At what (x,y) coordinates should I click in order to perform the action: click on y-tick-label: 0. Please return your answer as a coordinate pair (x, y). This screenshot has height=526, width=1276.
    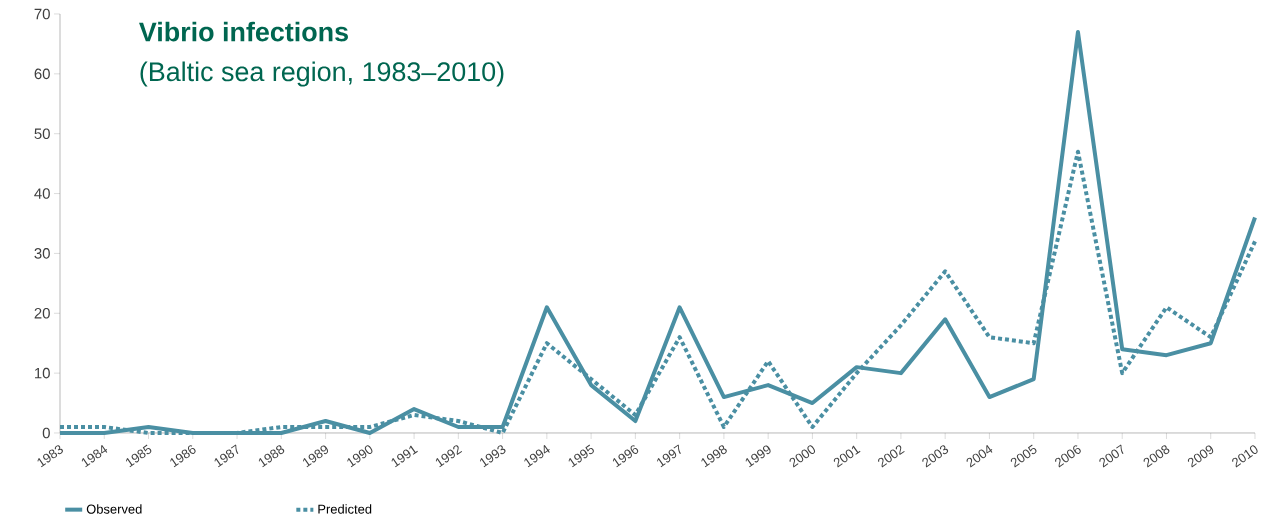
    Looking at the image, I should click on (46, 433).